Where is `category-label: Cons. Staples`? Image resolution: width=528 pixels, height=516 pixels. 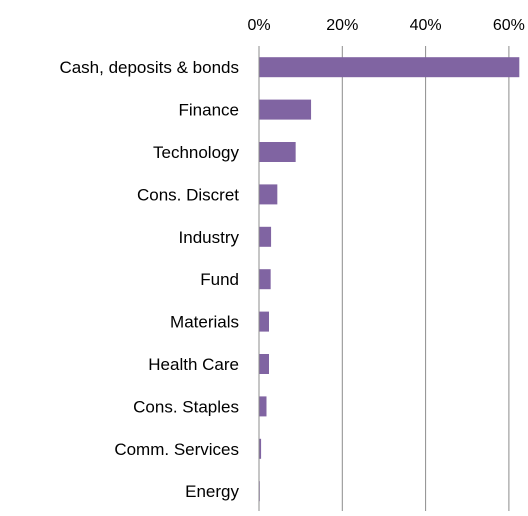 category-label: Cons. Staples is located at coordinates (186, 406).